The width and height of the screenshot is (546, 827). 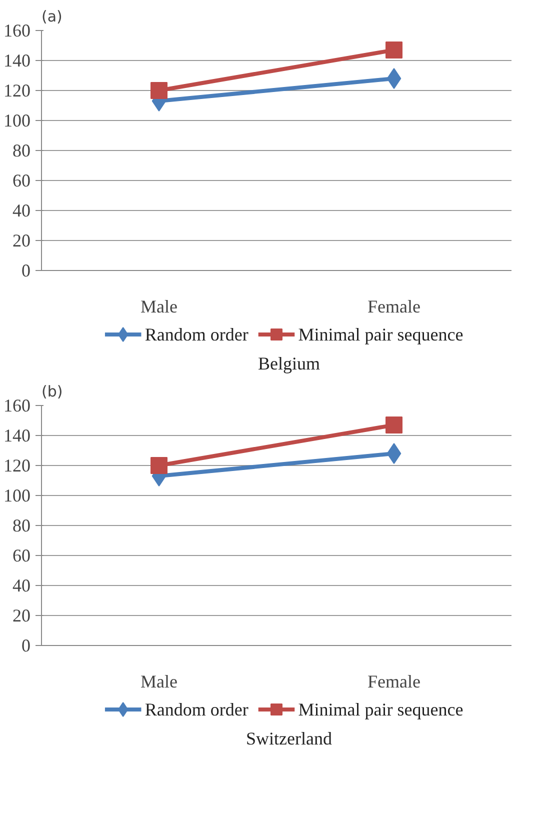 I want to click on x-axis-title: Belgium, so click(x=289, y=364).